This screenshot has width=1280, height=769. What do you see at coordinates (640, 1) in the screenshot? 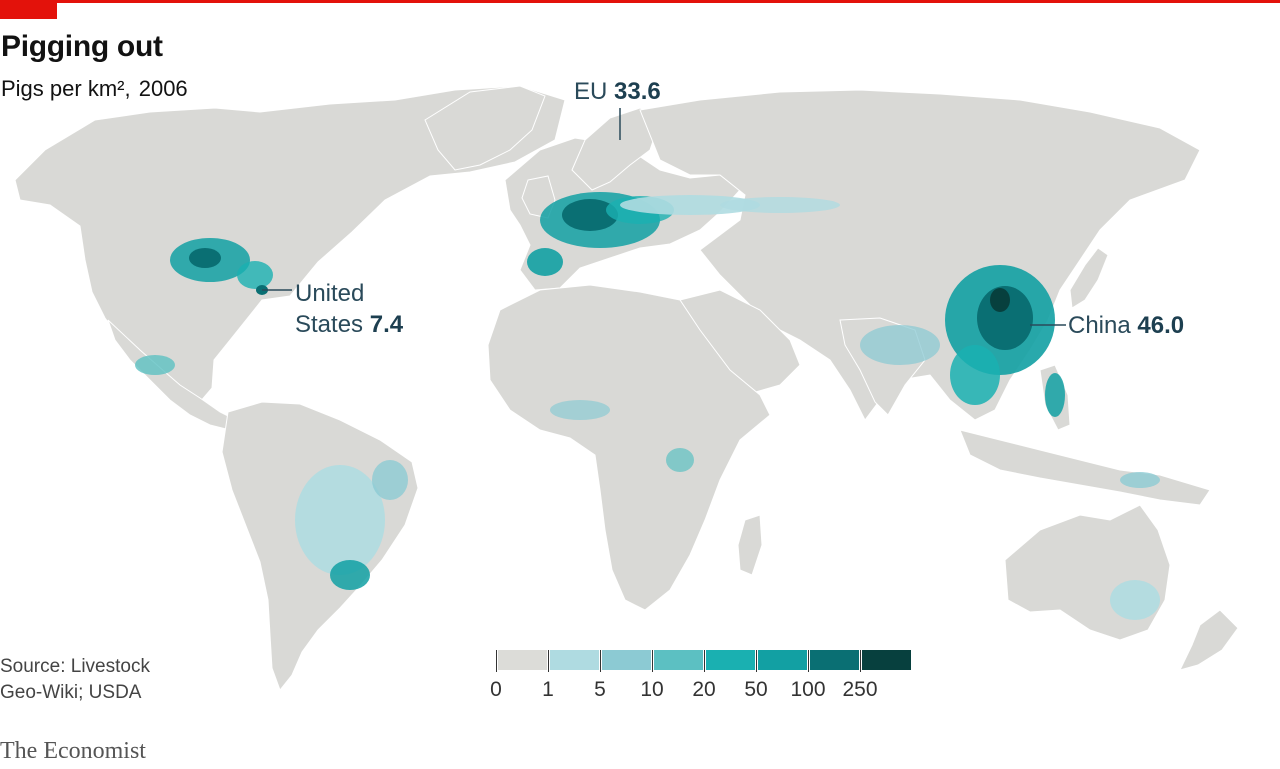
I see `top-rule` at bounding box center [640, 1].